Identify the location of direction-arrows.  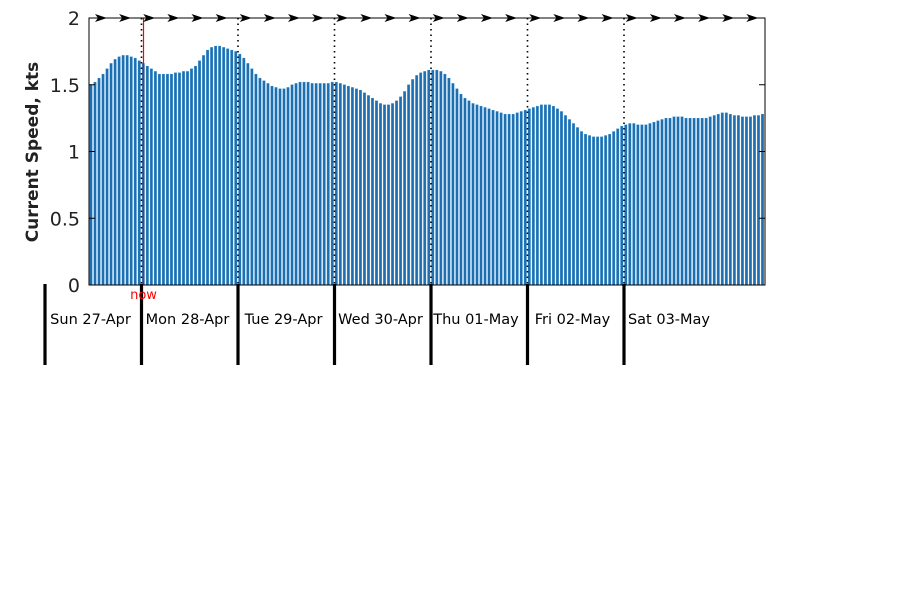
(427, 18).